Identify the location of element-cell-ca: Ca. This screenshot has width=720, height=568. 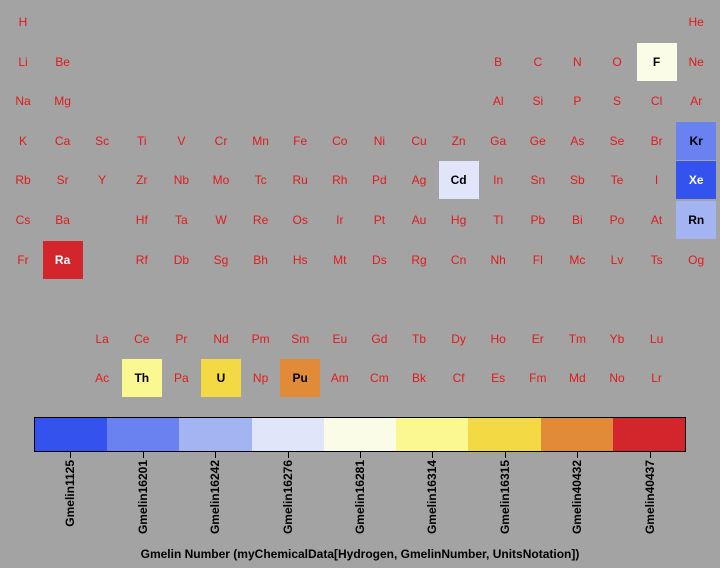
(62, 140).